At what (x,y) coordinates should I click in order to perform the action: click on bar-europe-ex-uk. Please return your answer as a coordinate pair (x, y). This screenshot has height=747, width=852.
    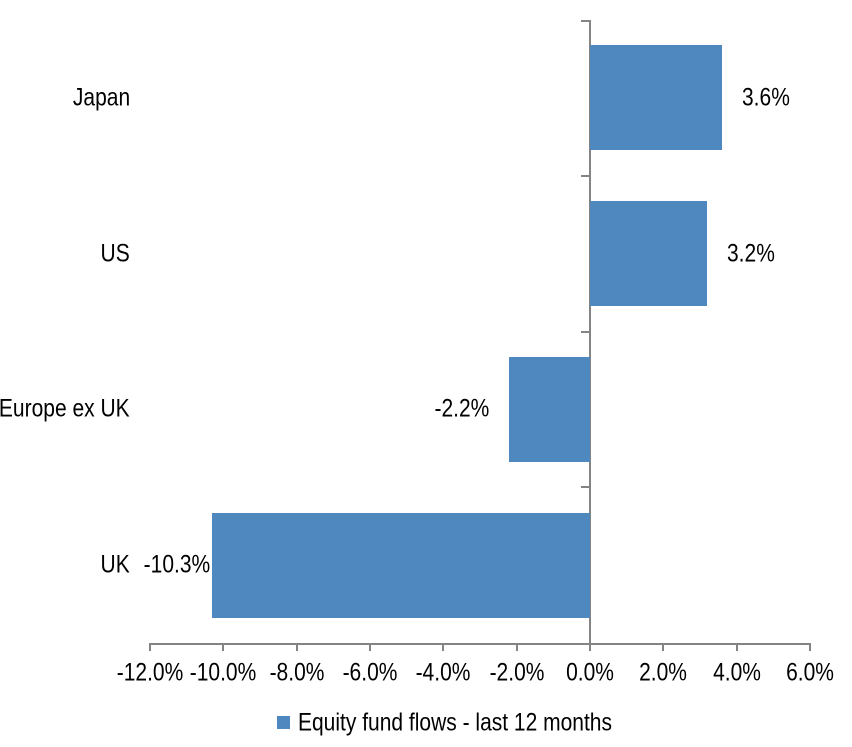
    Looking at the image, I should click on (549, 409).